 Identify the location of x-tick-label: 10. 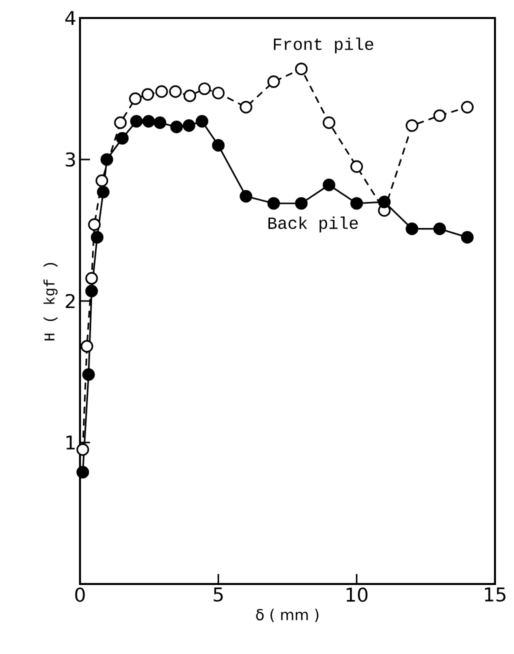
(357, 595).